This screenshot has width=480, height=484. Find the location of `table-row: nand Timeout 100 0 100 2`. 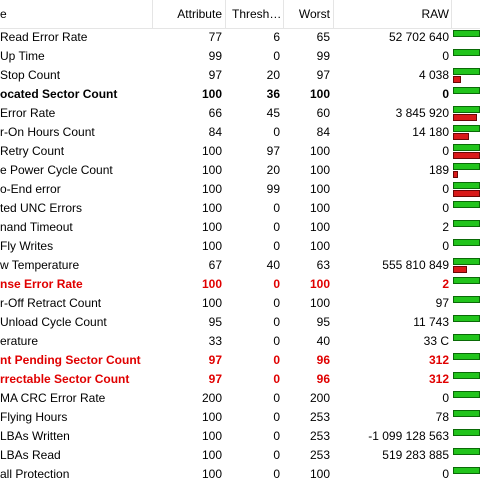

table-row: nand Timeout 100 0 100 2 is located at coordinates (240, 227).